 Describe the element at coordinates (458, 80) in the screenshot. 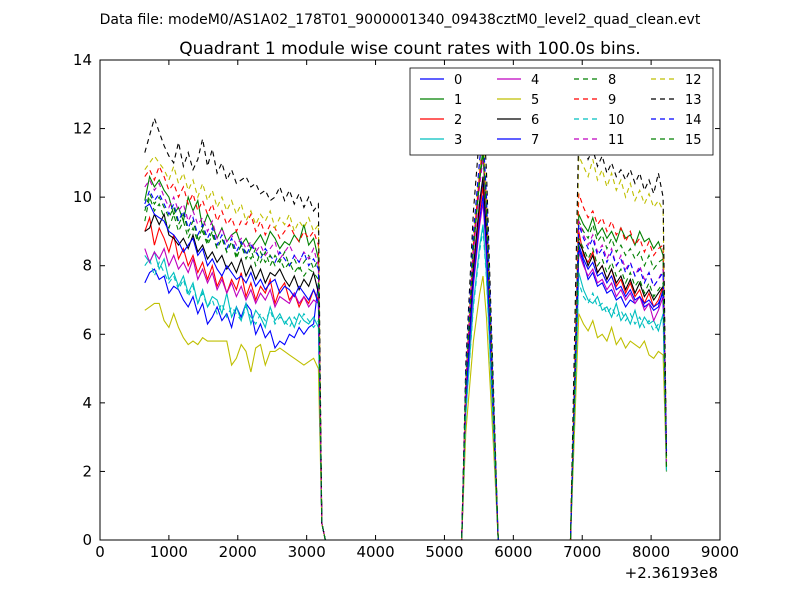

I see `legend-label-0: 0` at that location.